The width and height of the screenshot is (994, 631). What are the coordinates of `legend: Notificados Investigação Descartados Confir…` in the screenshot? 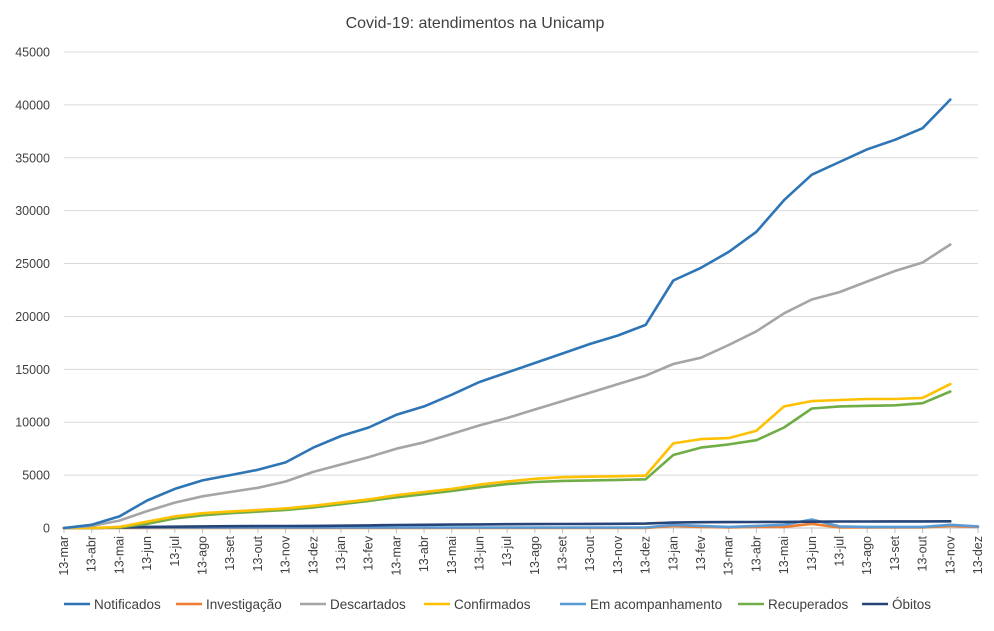 It's located at (497, 604).